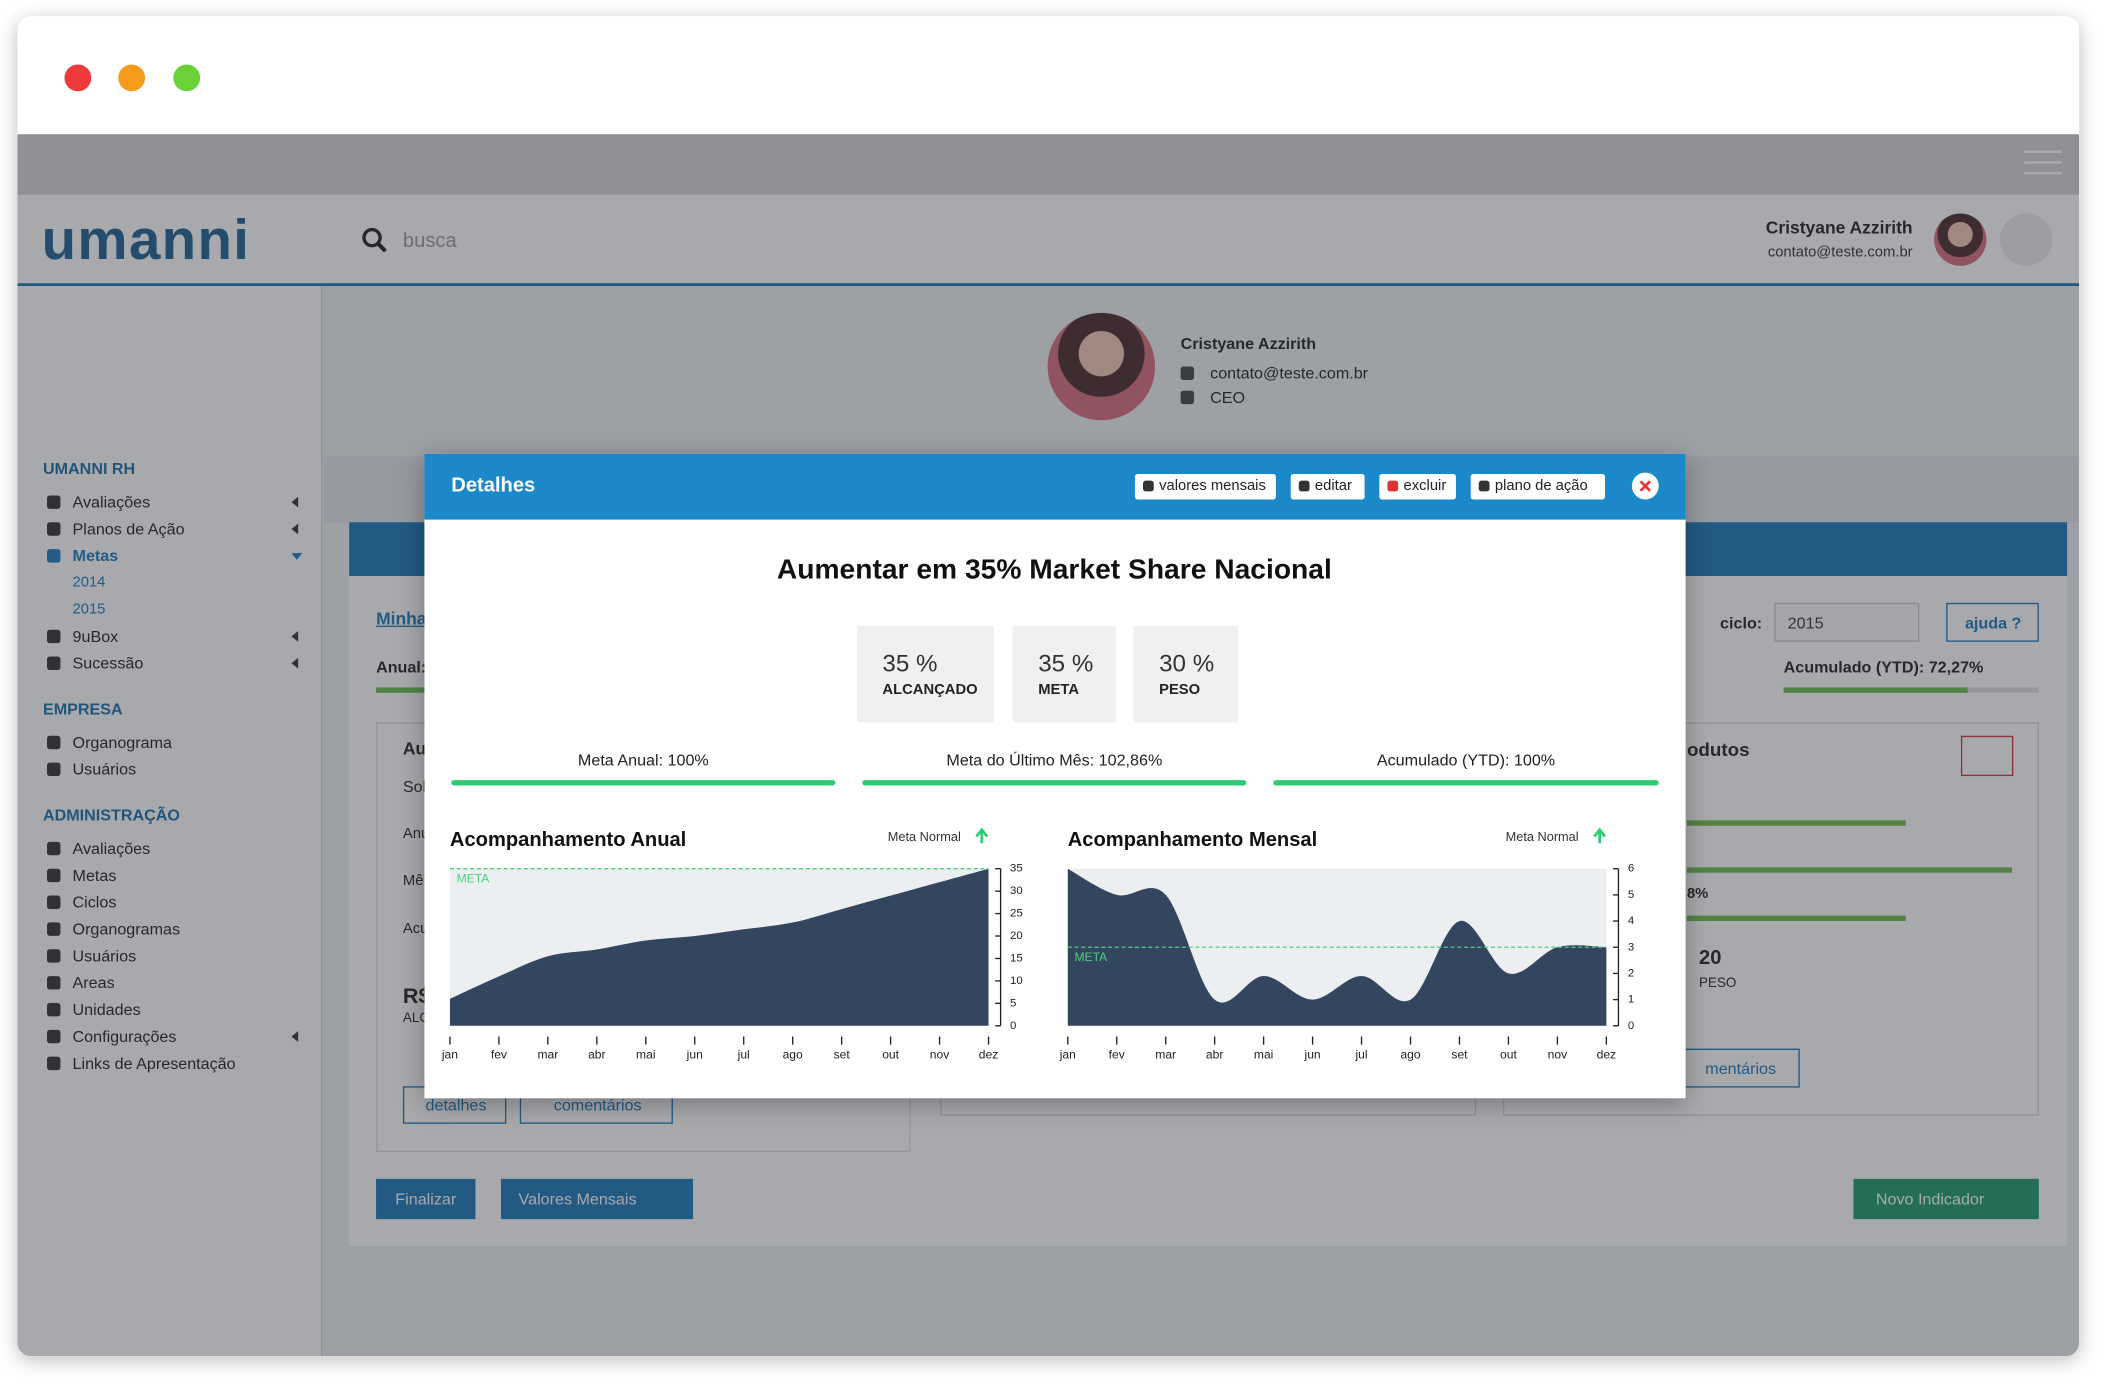  What do you see at coordinates (106, 1010) in the screenshot?
I see `nav-item: Unidades` at bounding box center [106, 1010].